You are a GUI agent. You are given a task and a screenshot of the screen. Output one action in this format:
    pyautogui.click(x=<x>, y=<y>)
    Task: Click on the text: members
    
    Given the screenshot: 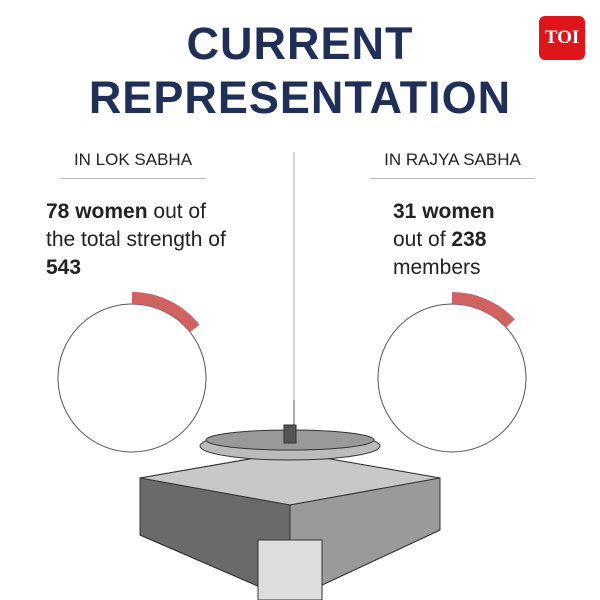 What is the action you would take?
    pyautogui.click(x=437, y=267)
    